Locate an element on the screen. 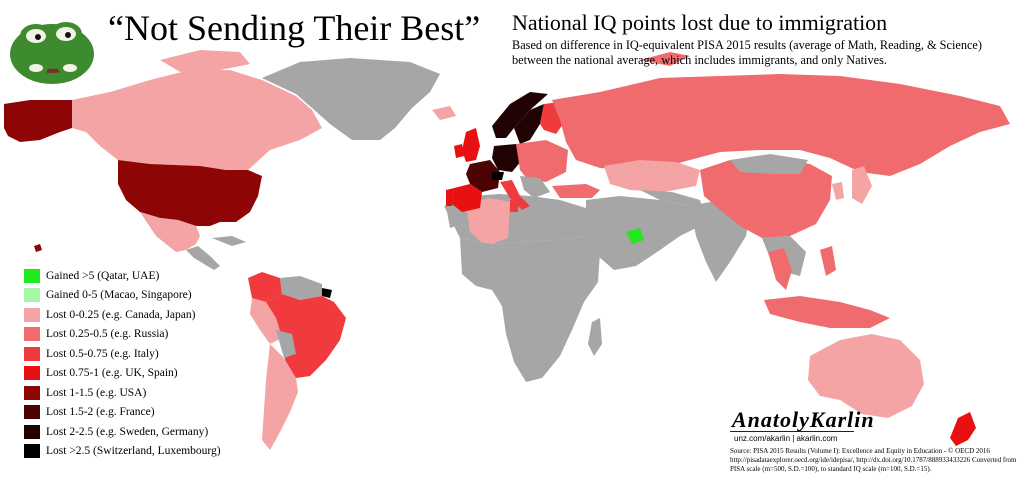  region-middle-east is located at coordinates (643, 233).